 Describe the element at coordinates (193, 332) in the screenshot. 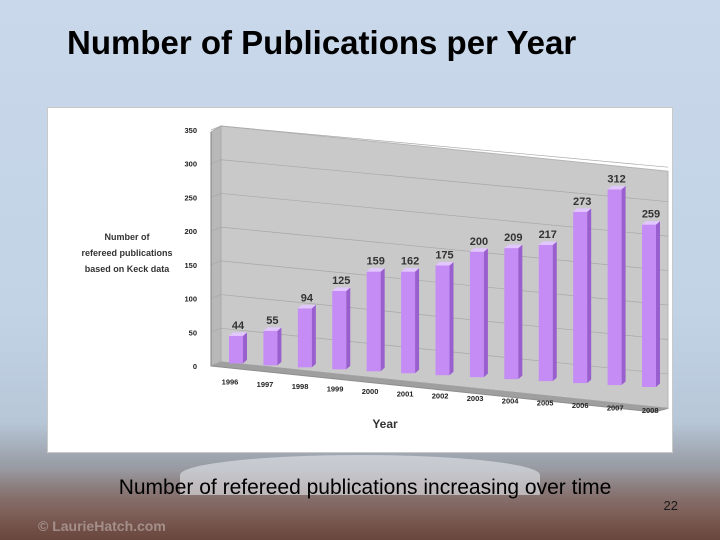

I see `y-tick-label: 50` at that location.